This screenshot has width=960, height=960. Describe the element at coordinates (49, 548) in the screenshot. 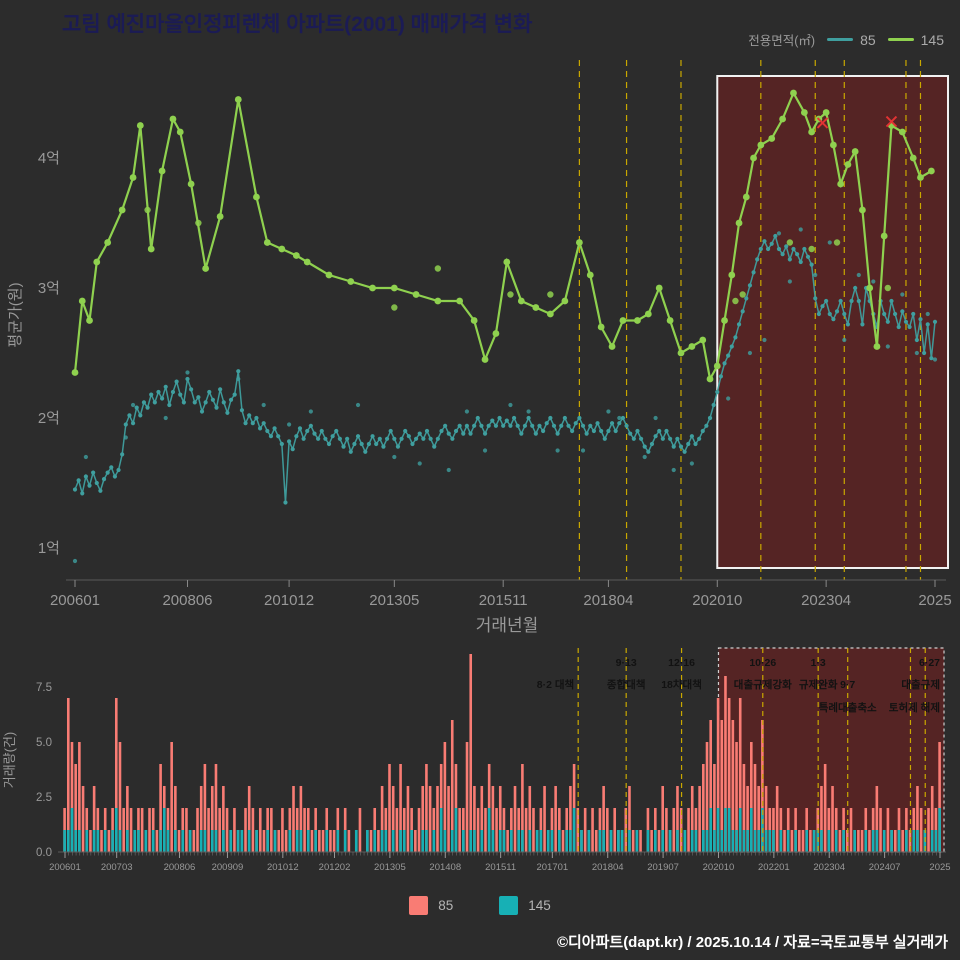

I see `svg-text: 1억` at that location.